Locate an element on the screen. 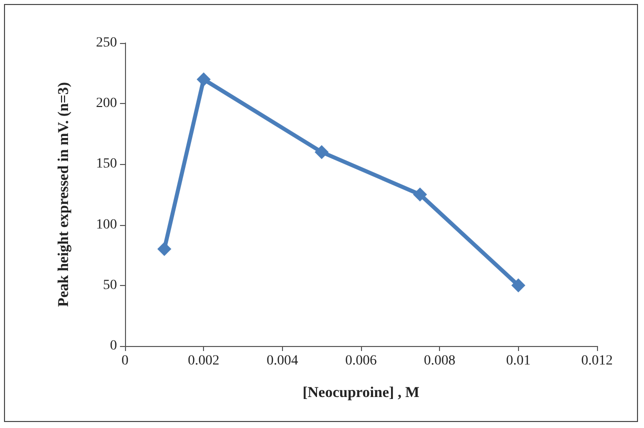 This screenshot has width=644, height=428. x-axis-title: [Neocuproine] , M is located at coordinates (361, 393).